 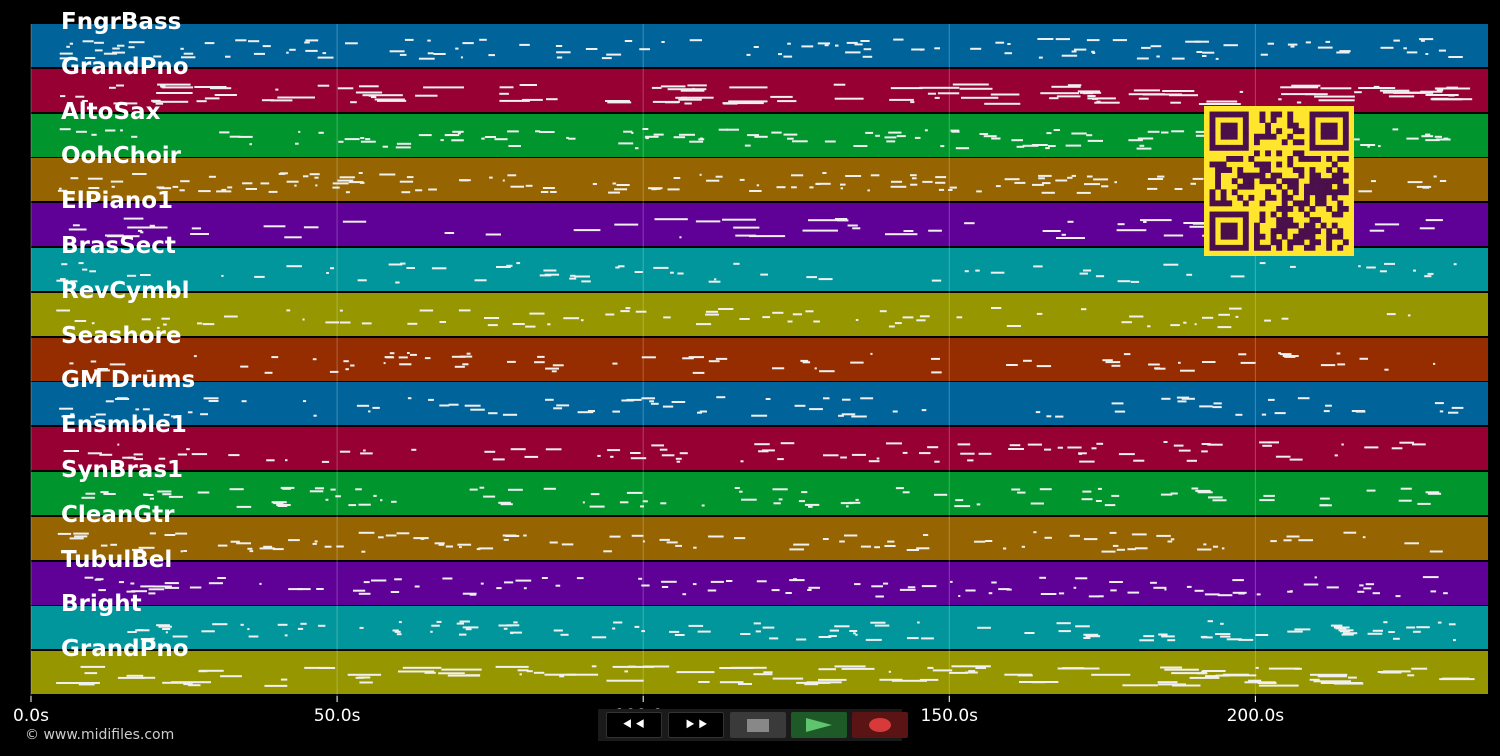 I want to click on track-label: ElPiano1, so click(x=117, y=201).